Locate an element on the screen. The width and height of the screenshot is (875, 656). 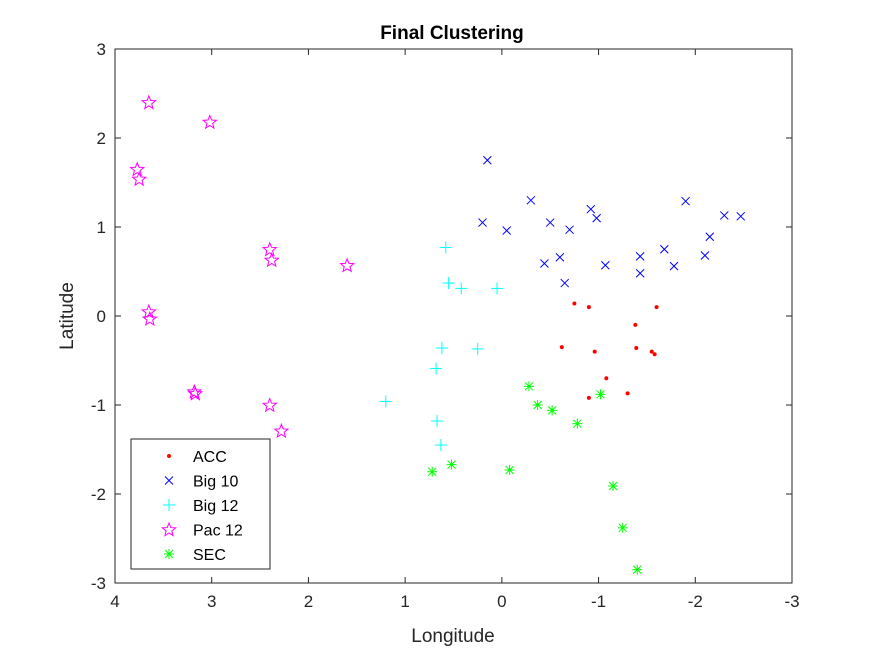
legend-label: Big 12 is located at coordinates (215, 506).